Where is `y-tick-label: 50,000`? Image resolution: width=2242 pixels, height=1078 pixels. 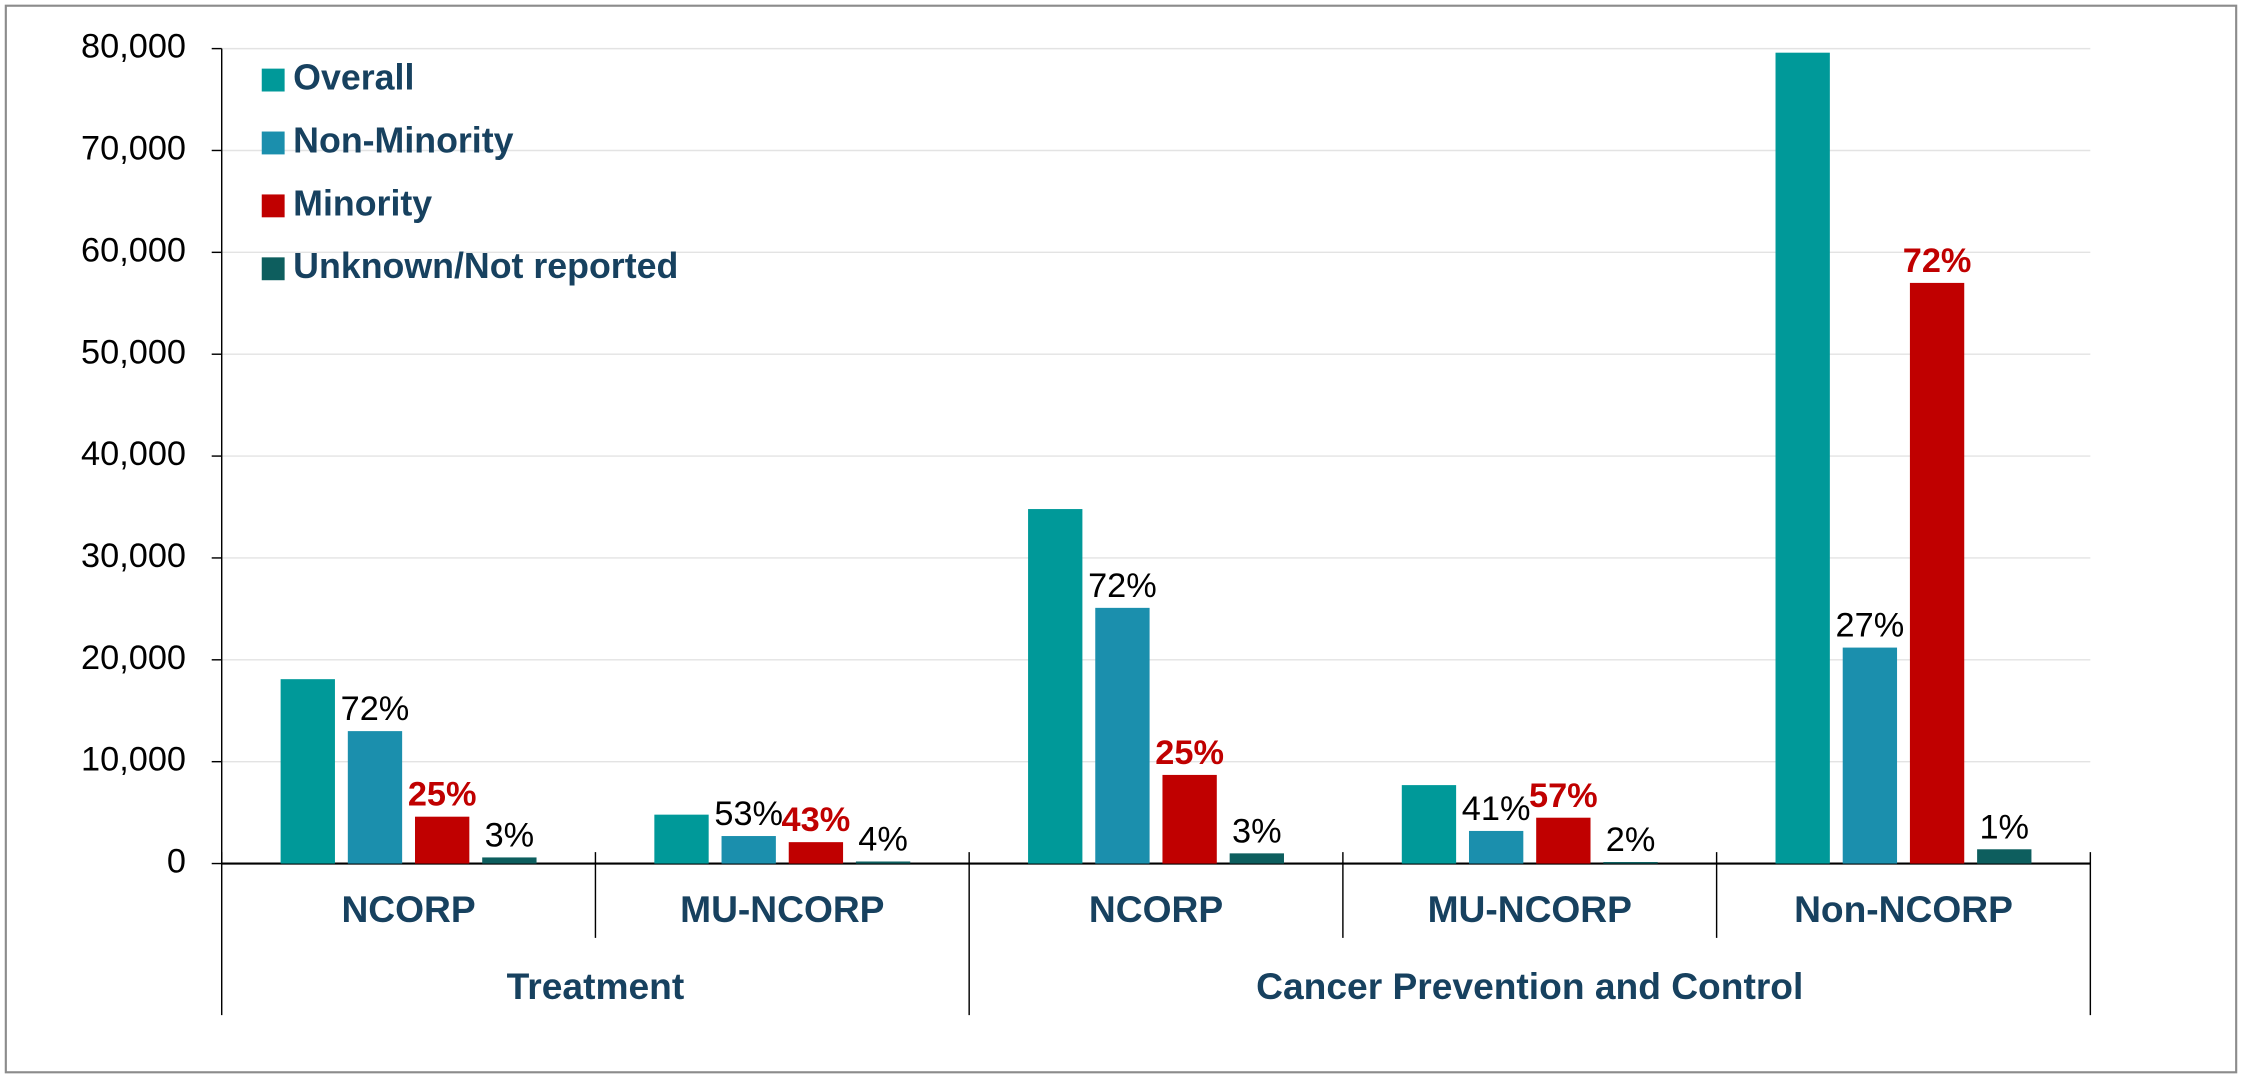
y-tick-label: 50,000 is located at coordinates (133, 352).